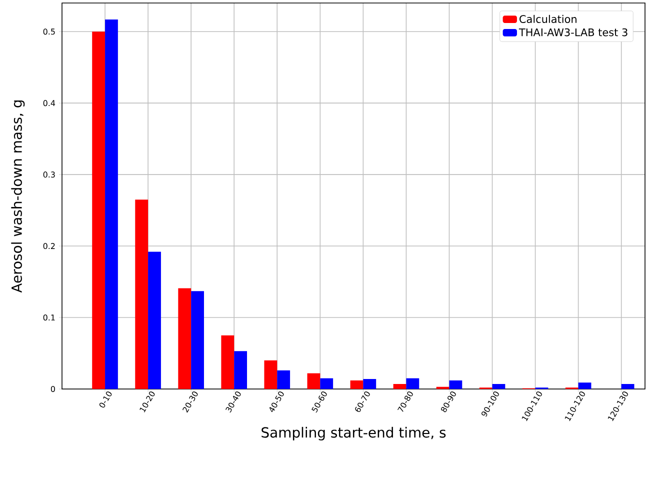 The height and width of the screenshot is (477, 652). Describe the element at coordinates (354, 433) in the screenshot. I see `x-axis-title: Sampling start-end time, s` at that location.